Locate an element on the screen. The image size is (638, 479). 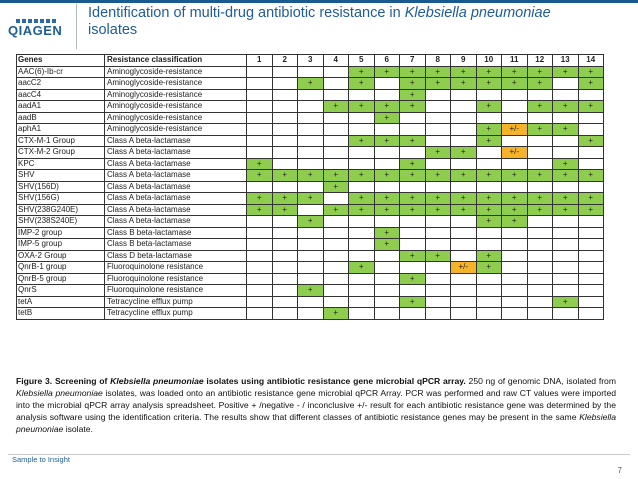
table-row: IMP-5 group Class B beta-lactamase + is located at coordinates (310, 244).